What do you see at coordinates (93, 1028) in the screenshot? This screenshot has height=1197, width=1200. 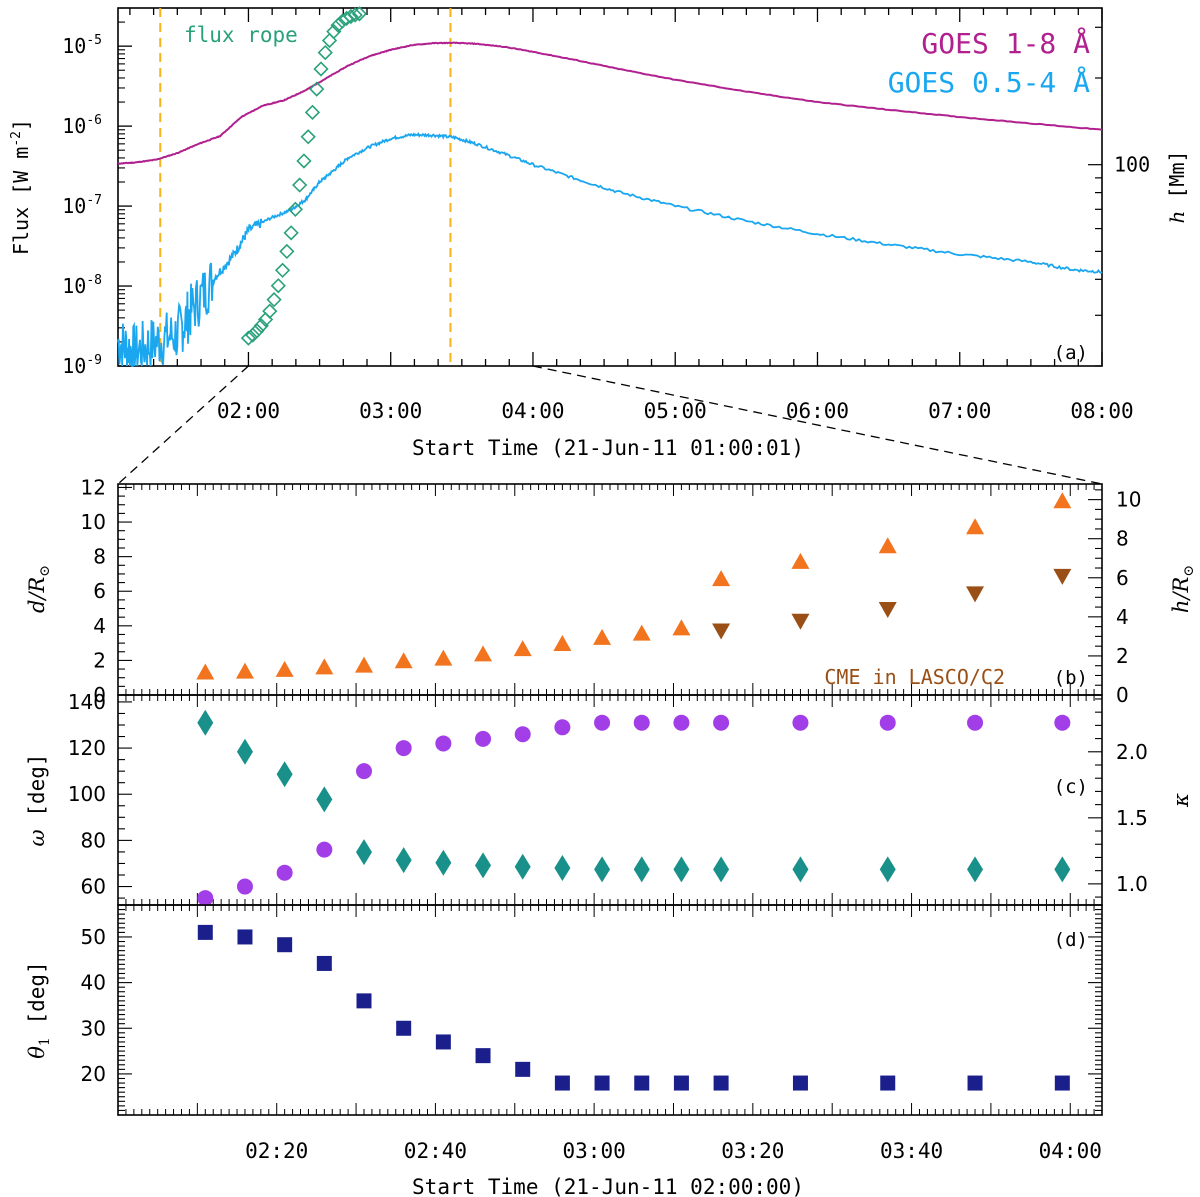 I see `pd-ytick-label: 30` at bounding box center [93, 1028].